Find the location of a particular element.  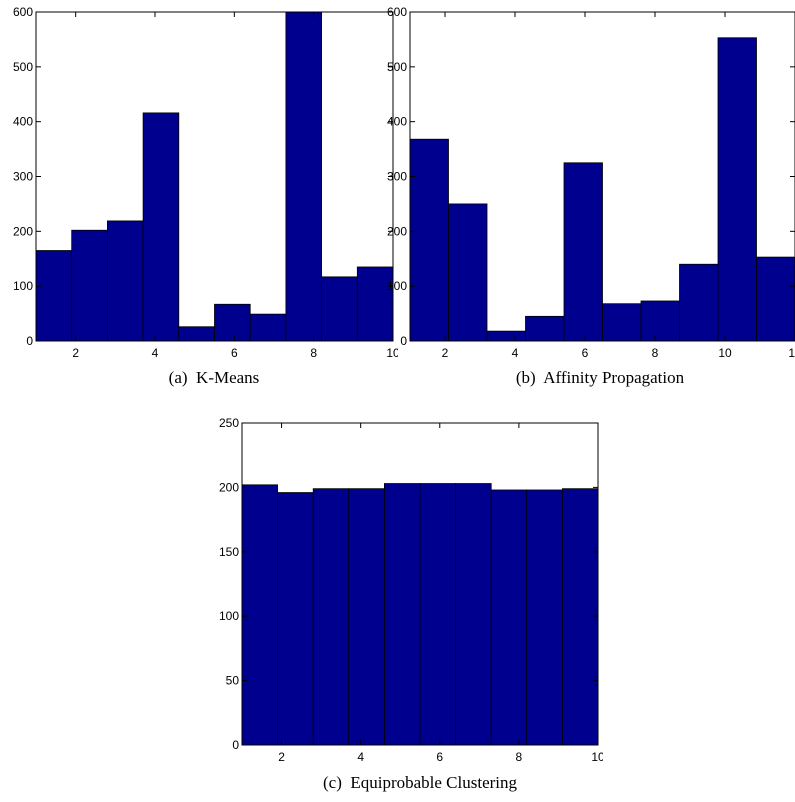

x-tick-label: 12 is located at coordinates (791, 353).